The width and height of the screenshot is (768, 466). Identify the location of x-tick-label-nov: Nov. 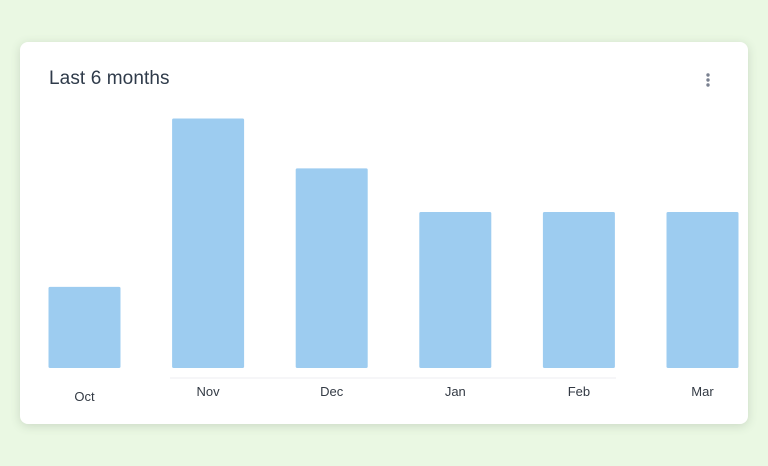
(209, 391).